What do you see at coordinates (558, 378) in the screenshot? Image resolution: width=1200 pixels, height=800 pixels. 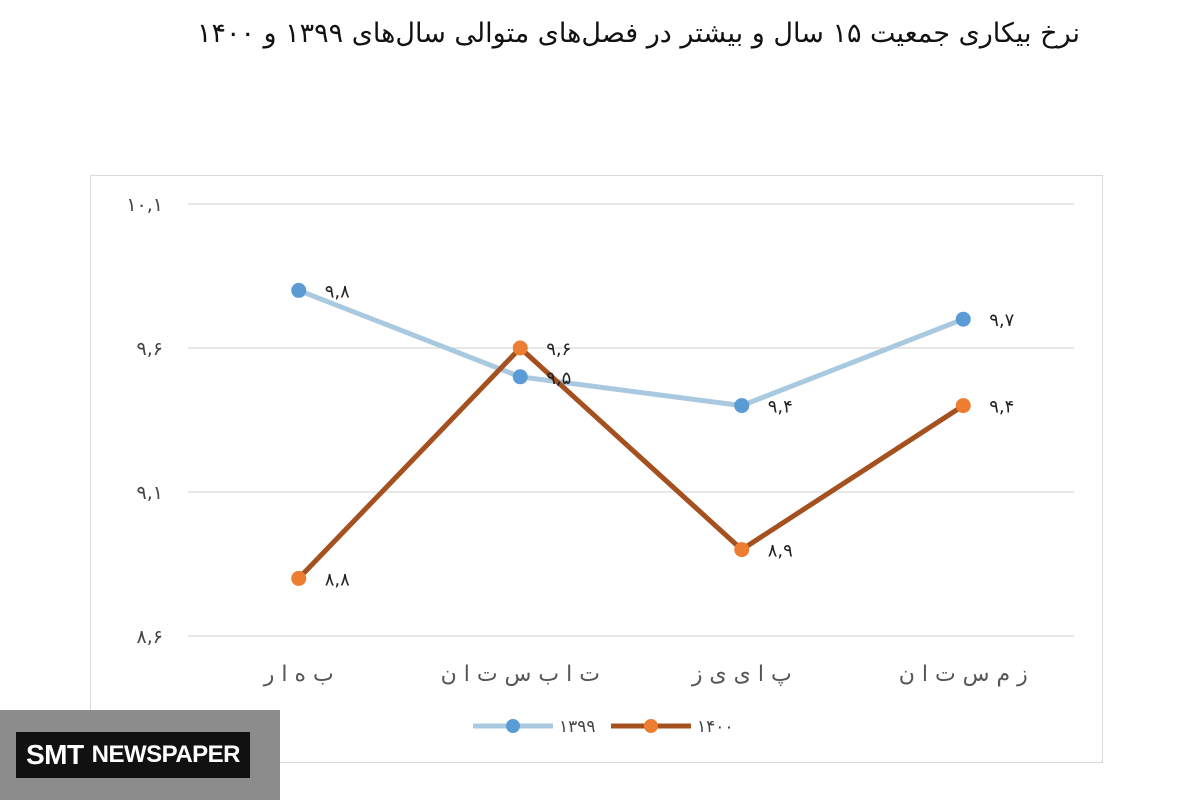 I see `data-label: ۹,۵` at bounding box center [558, 378].